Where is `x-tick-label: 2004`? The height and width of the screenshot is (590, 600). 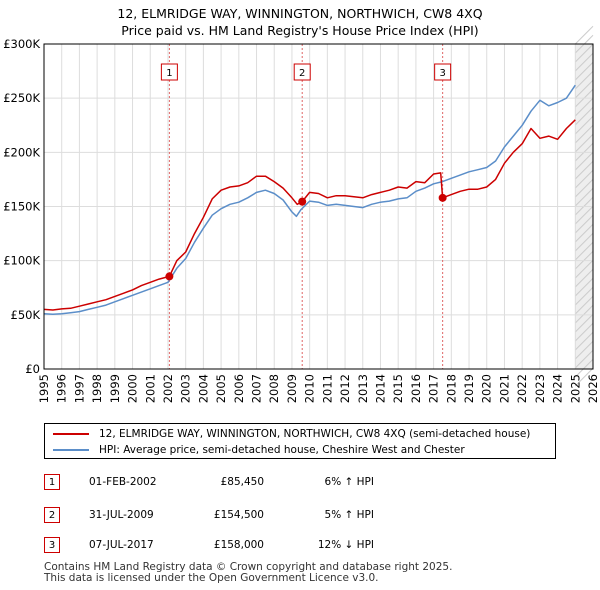 x-tick-label: 2004 is located at coordinates (203, 388).